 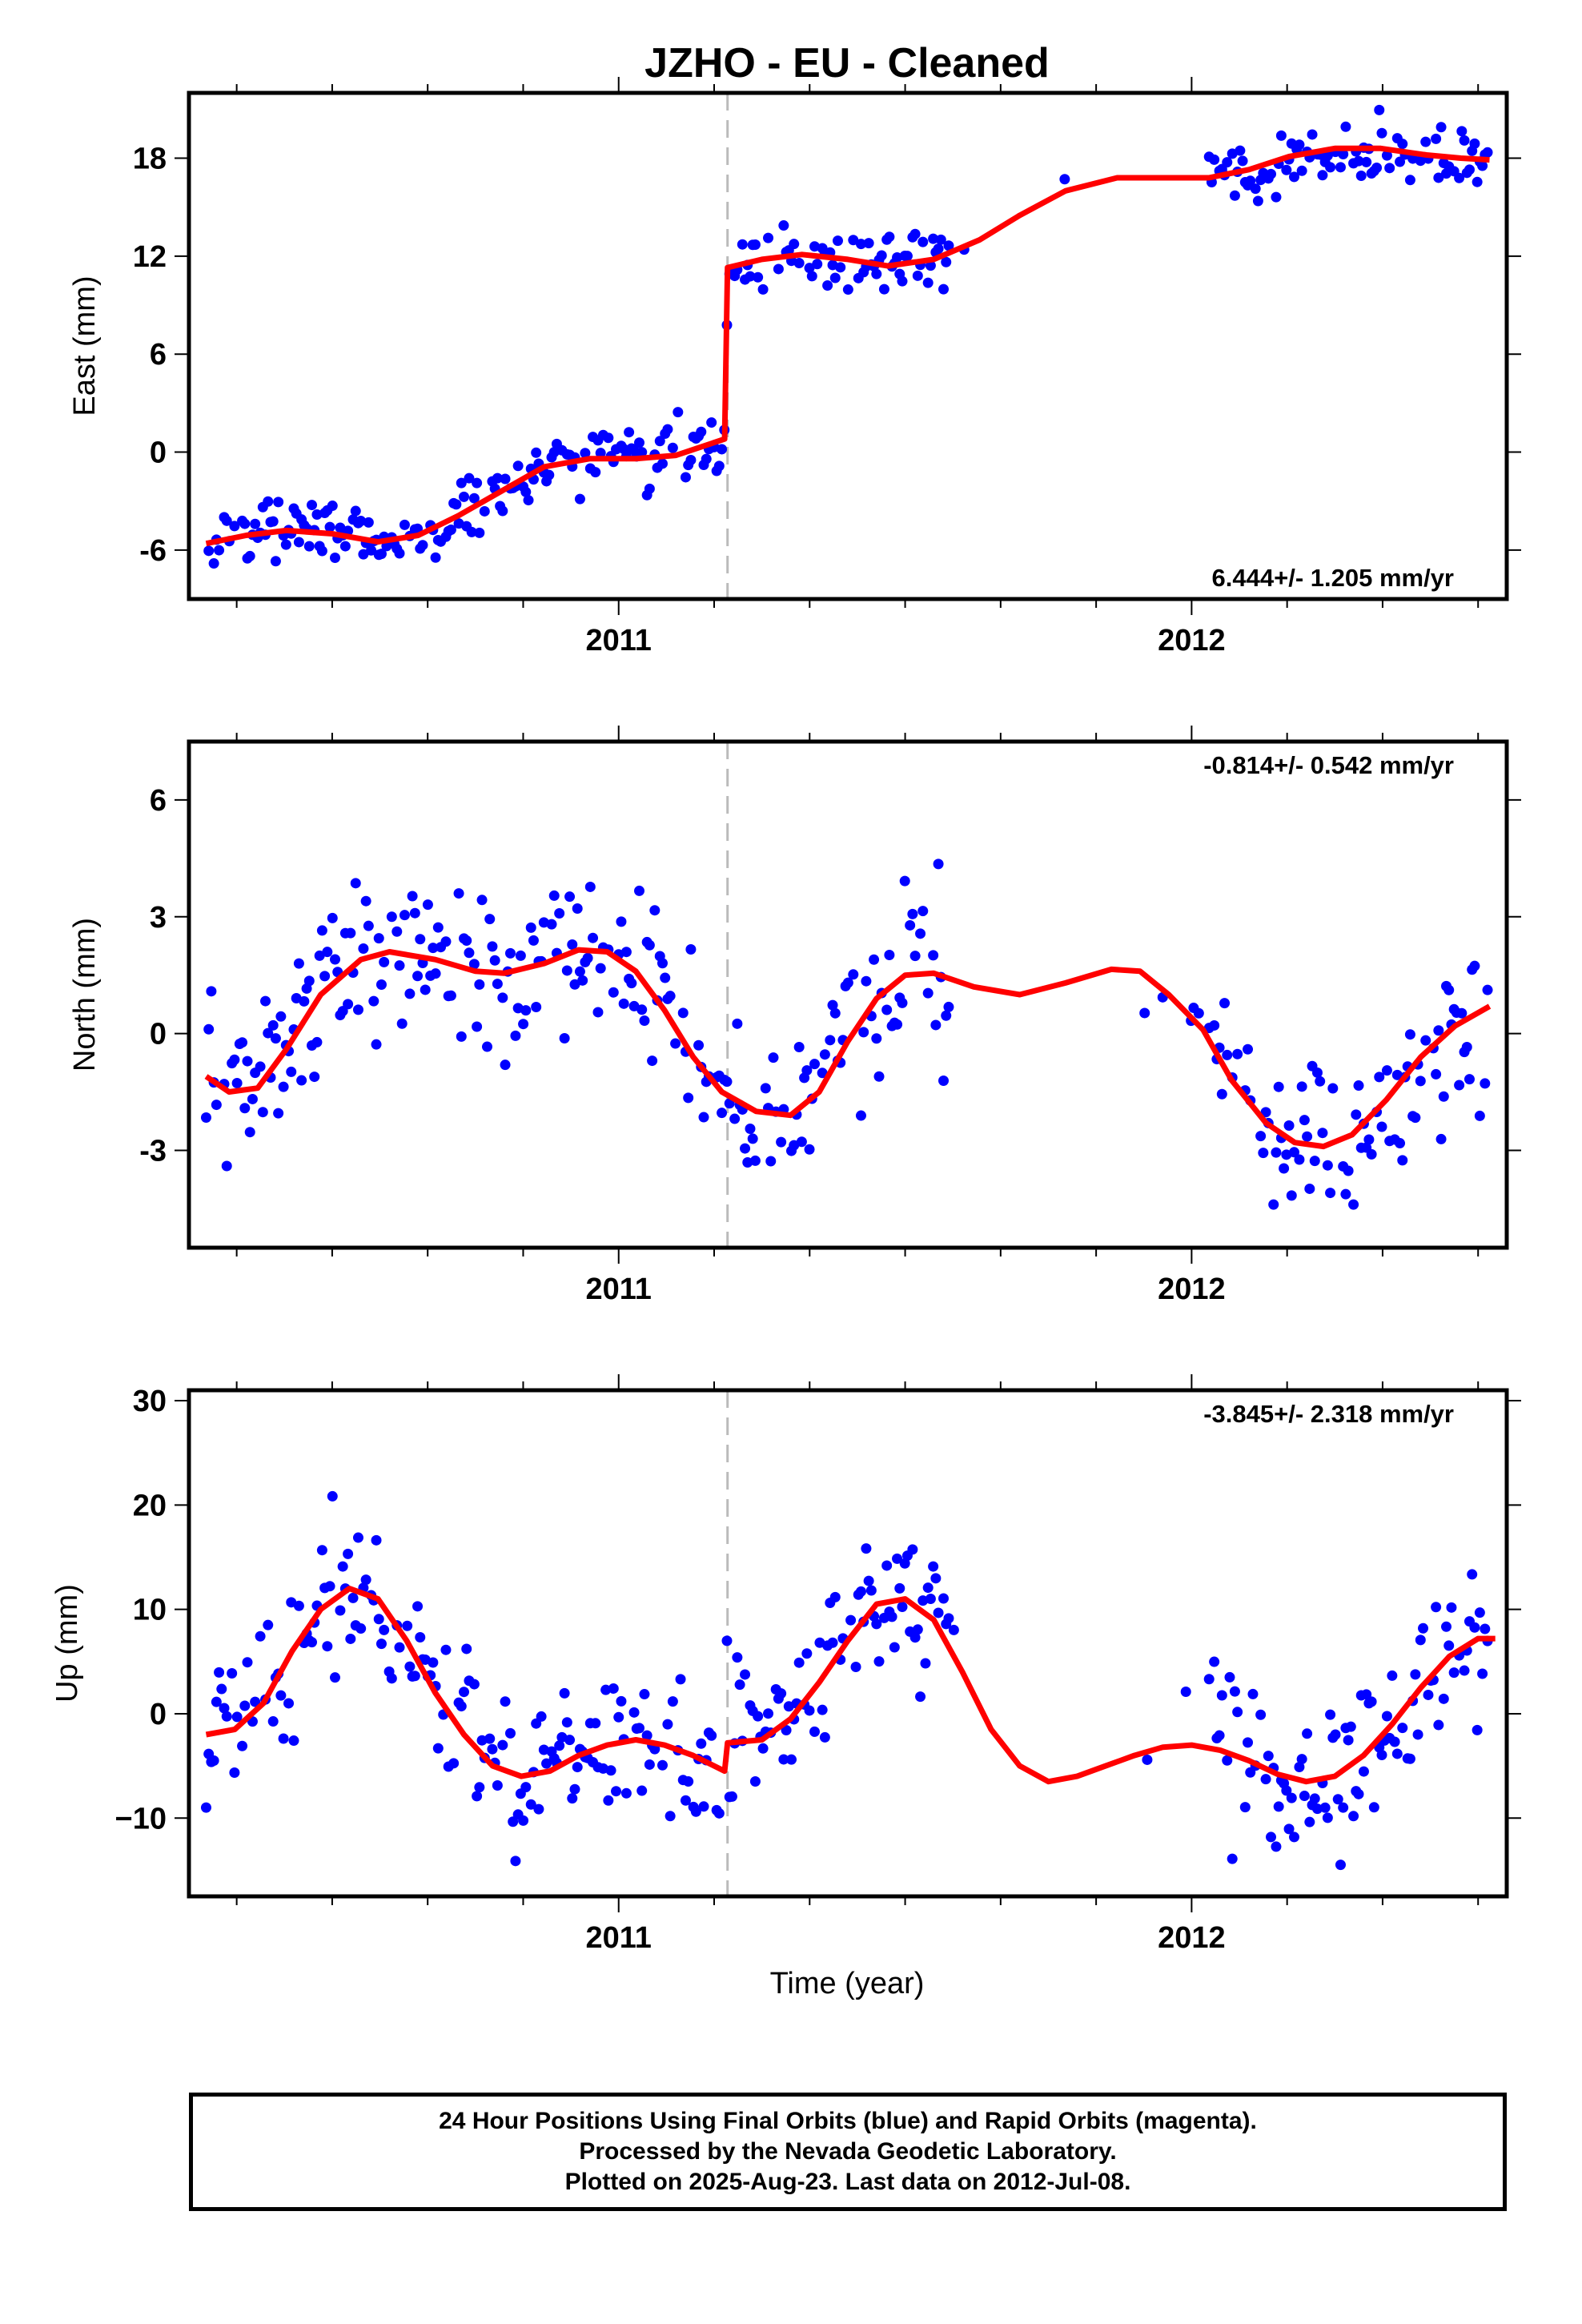 I want to click on north-x-tick-label: 2012, so click(x=1192, y=1289).